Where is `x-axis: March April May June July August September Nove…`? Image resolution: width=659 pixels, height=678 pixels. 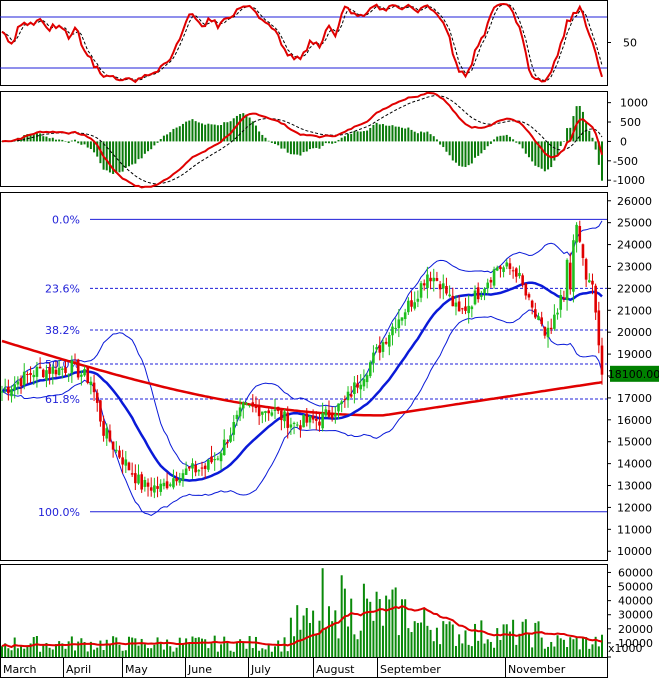 x-axis: March April May June July August September Nove… is located at coordinates (283, 667).